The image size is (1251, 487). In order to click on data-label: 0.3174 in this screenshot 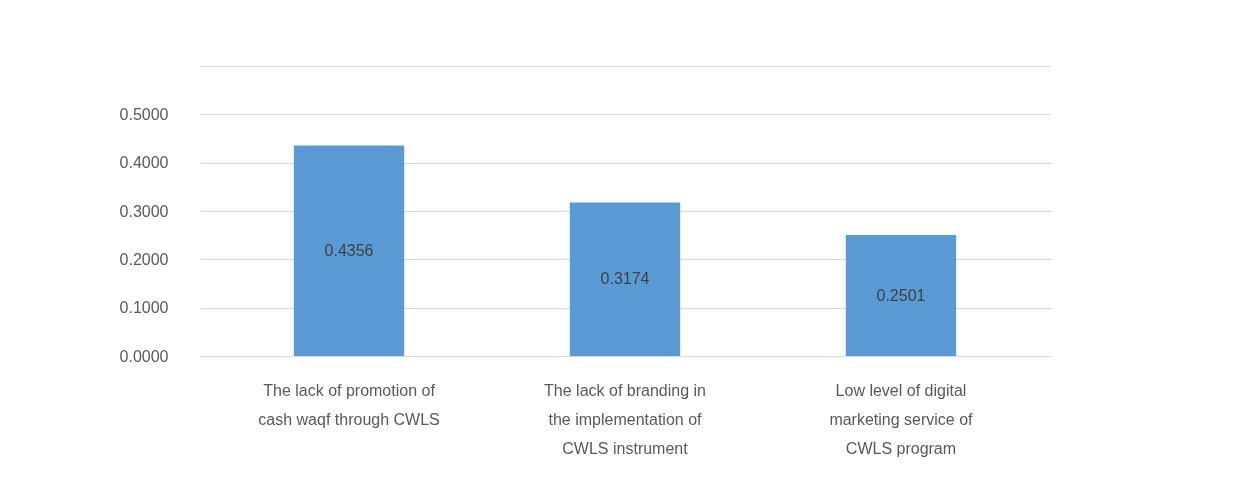, I will do `click(625, 279)`.